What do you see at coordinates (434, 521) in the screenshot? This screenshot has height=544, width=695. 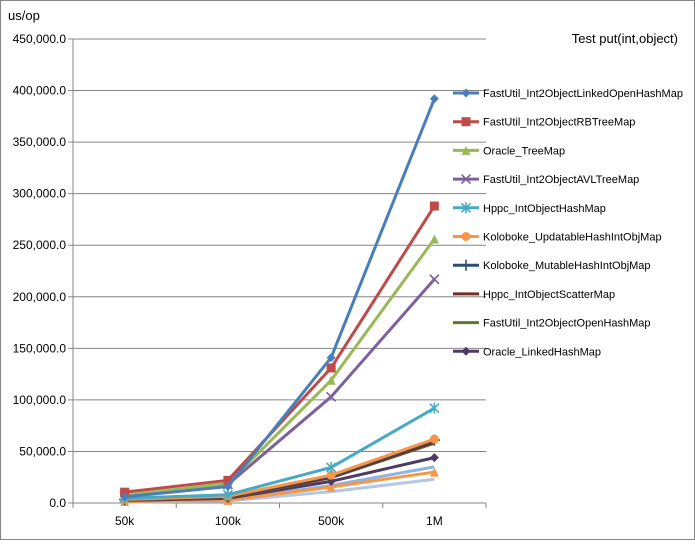 I see `x-tick-label: 1M` at bounding box center [434, 521].